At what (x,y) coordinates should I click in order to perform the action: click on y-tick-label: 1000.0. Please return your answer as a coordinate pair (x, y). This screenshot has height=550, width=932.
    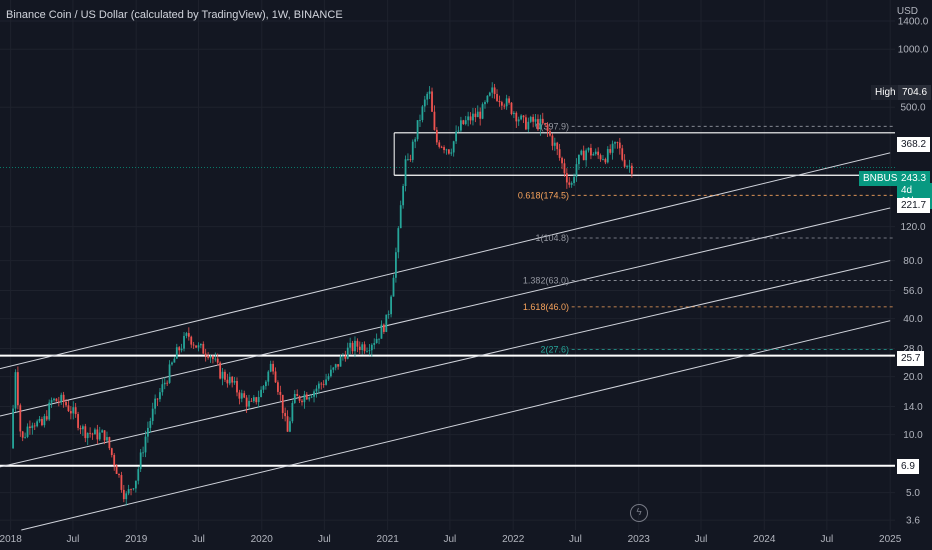
    Looking at the image, I should click on (913, 50).